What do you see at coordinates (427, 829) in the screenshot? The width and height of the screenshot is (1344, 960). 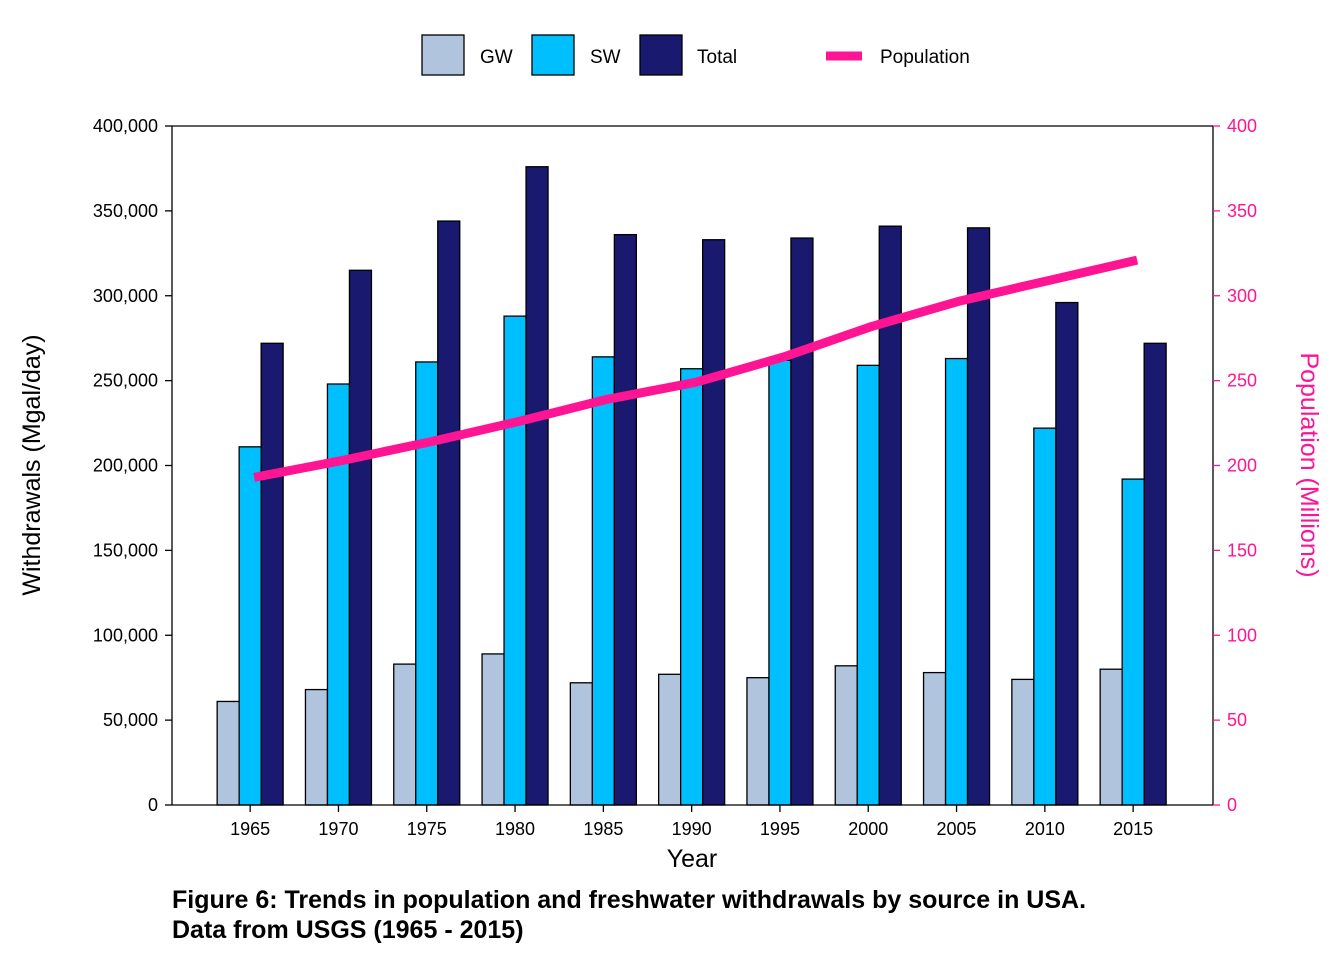 I see `x-tick-label: 1975` at bounding box center [427, 829].